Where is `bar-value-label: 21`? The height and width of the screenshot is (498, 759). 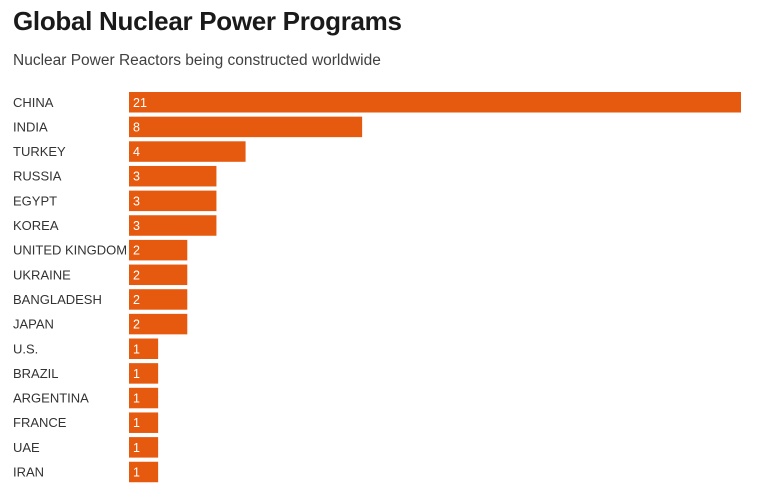 bar-value-label: 21 is located at coordinates (140, 103).